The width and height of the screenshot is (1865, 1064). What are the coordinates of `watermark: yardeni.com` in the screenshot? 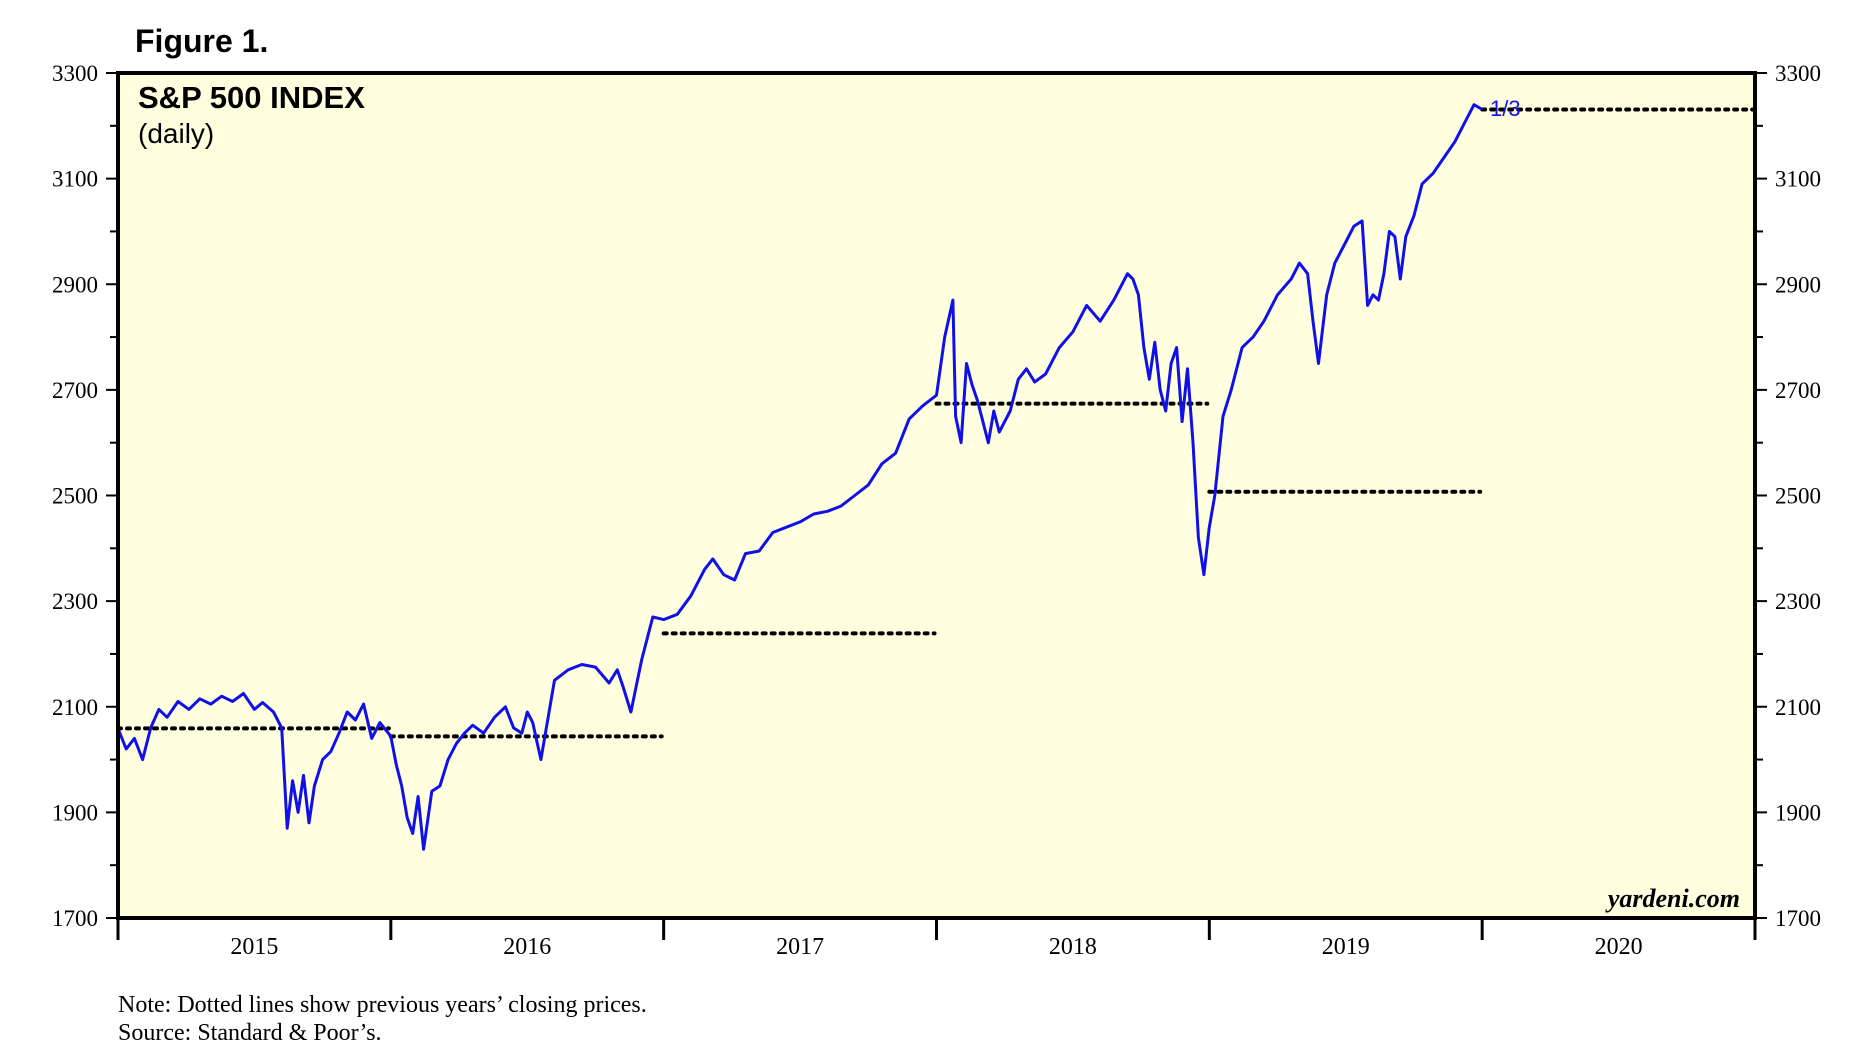 It's located at (1672, 898).